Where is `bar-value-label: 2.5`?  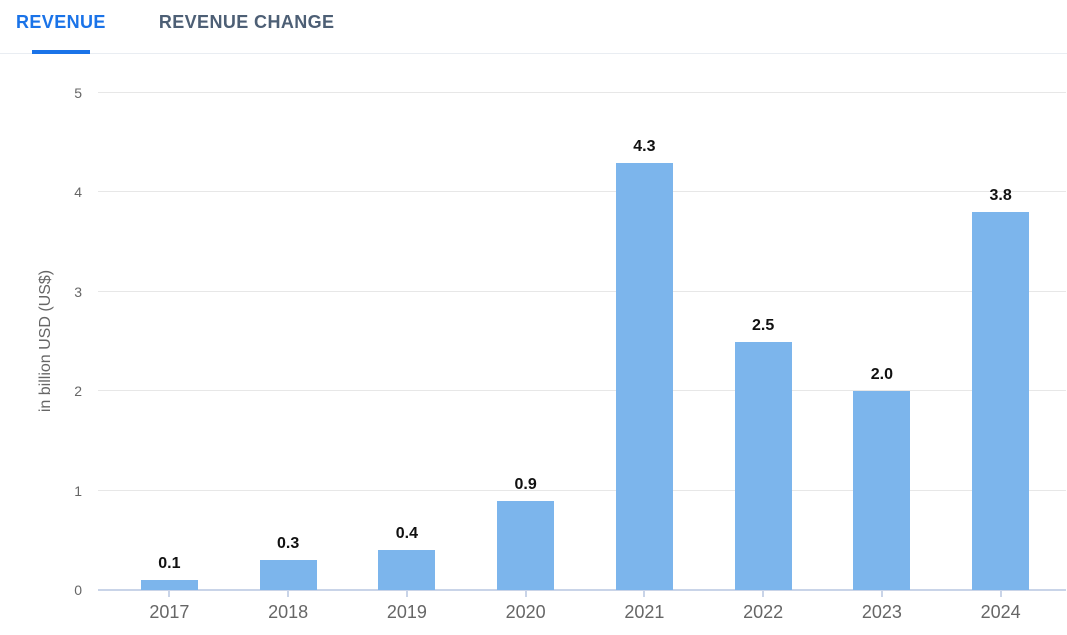
bar-value-label: 2.5 is located at coordinates (763, 325).